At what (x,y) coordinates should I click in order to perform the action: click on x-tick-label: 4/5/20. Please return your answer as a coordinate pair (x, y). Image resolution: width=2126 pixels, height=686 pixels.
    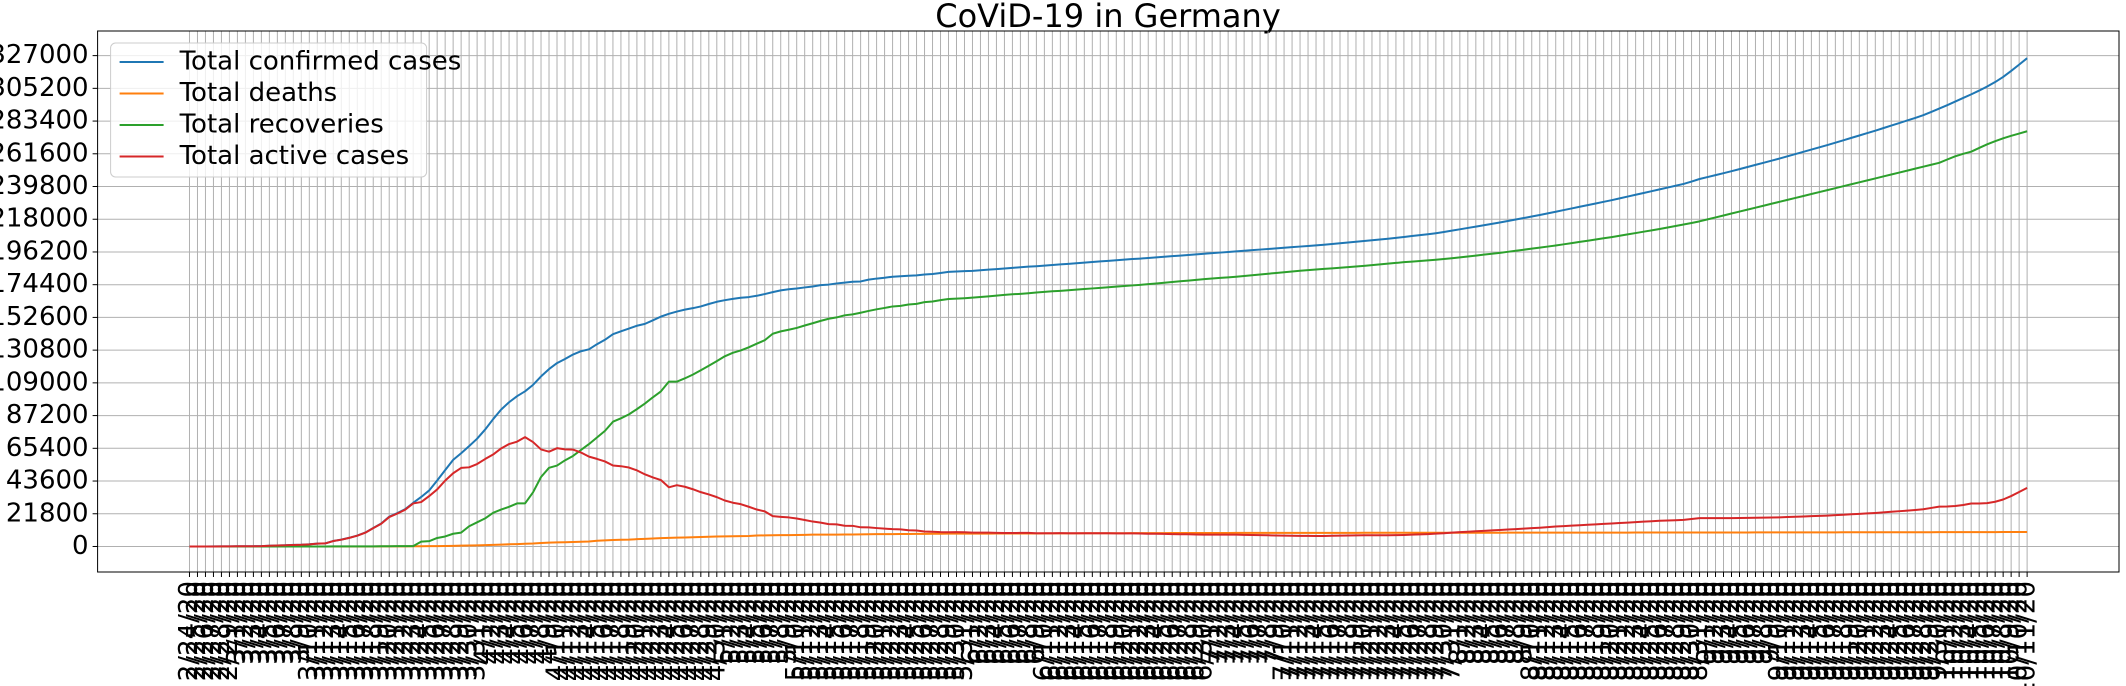
    Looking at the image, I should click on (517, 623).